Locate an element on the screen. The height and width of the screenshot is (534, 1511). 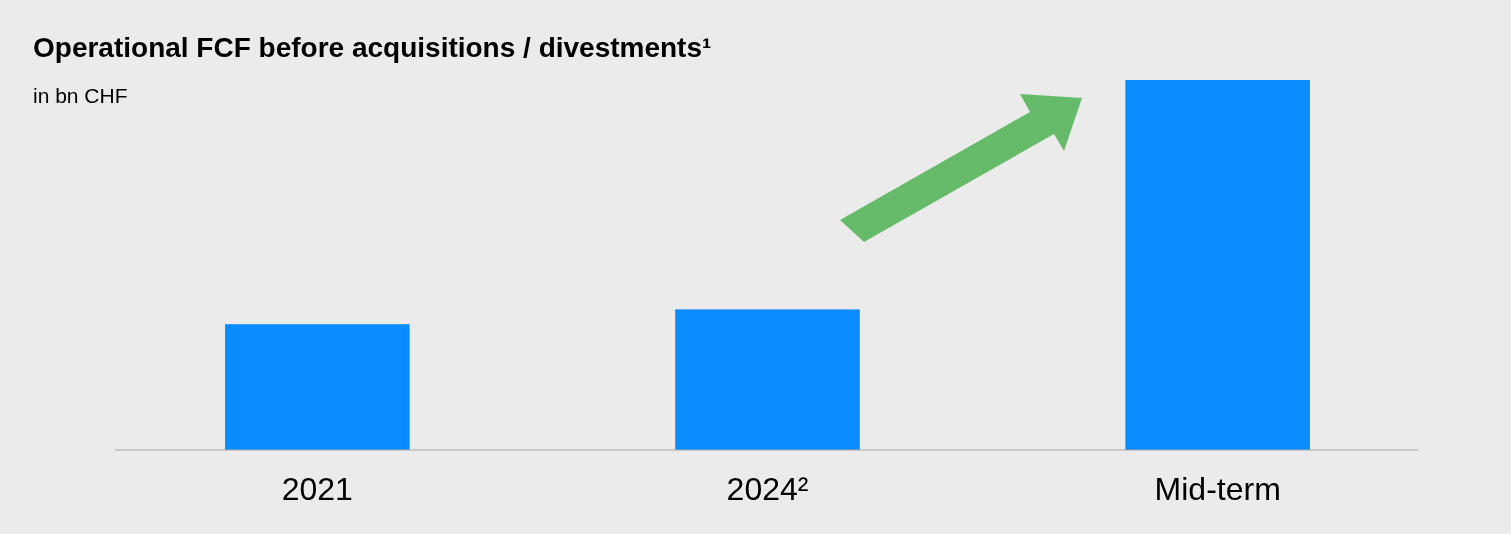
x-tick-label: Mid-term is located at coordinates (1217, 489).